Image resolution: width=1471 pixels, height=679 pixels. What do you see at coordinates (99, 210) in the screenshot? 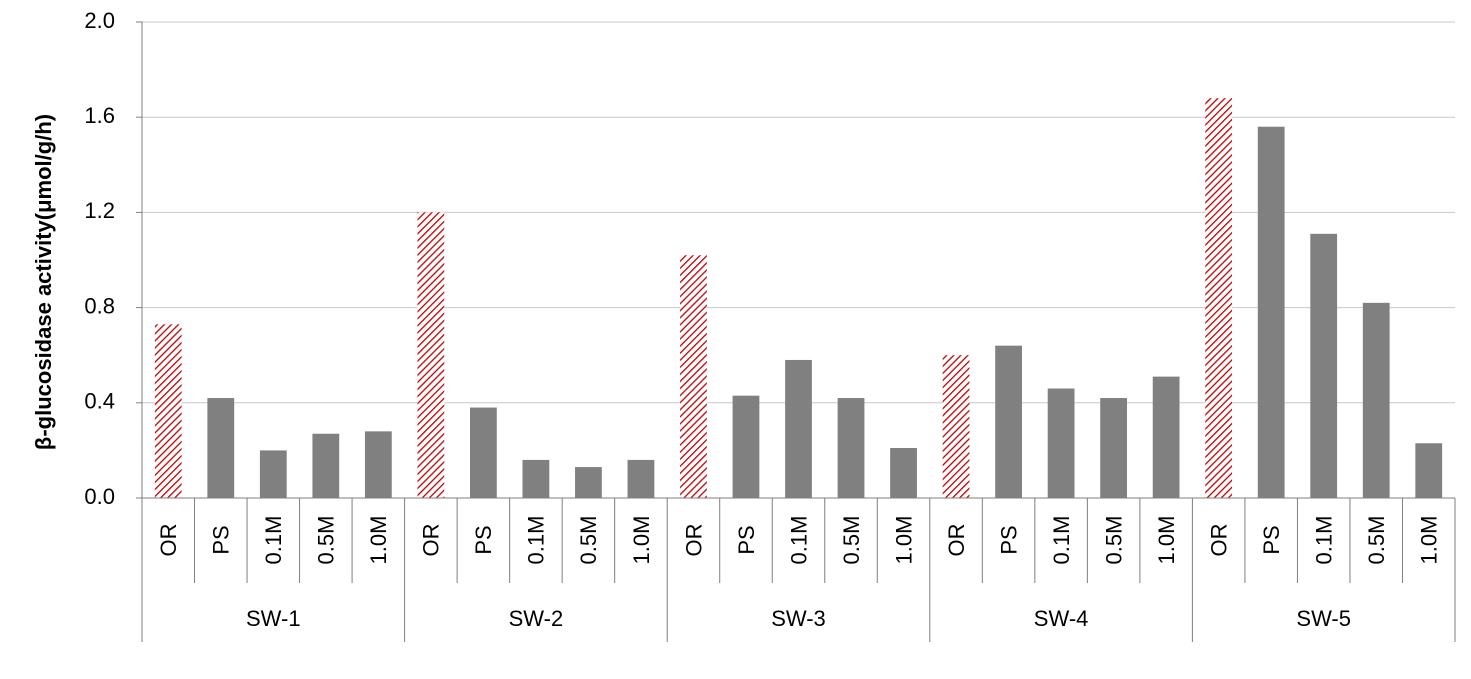
I see `y-tick-label: 1.2` at bounding box center [99, 210].